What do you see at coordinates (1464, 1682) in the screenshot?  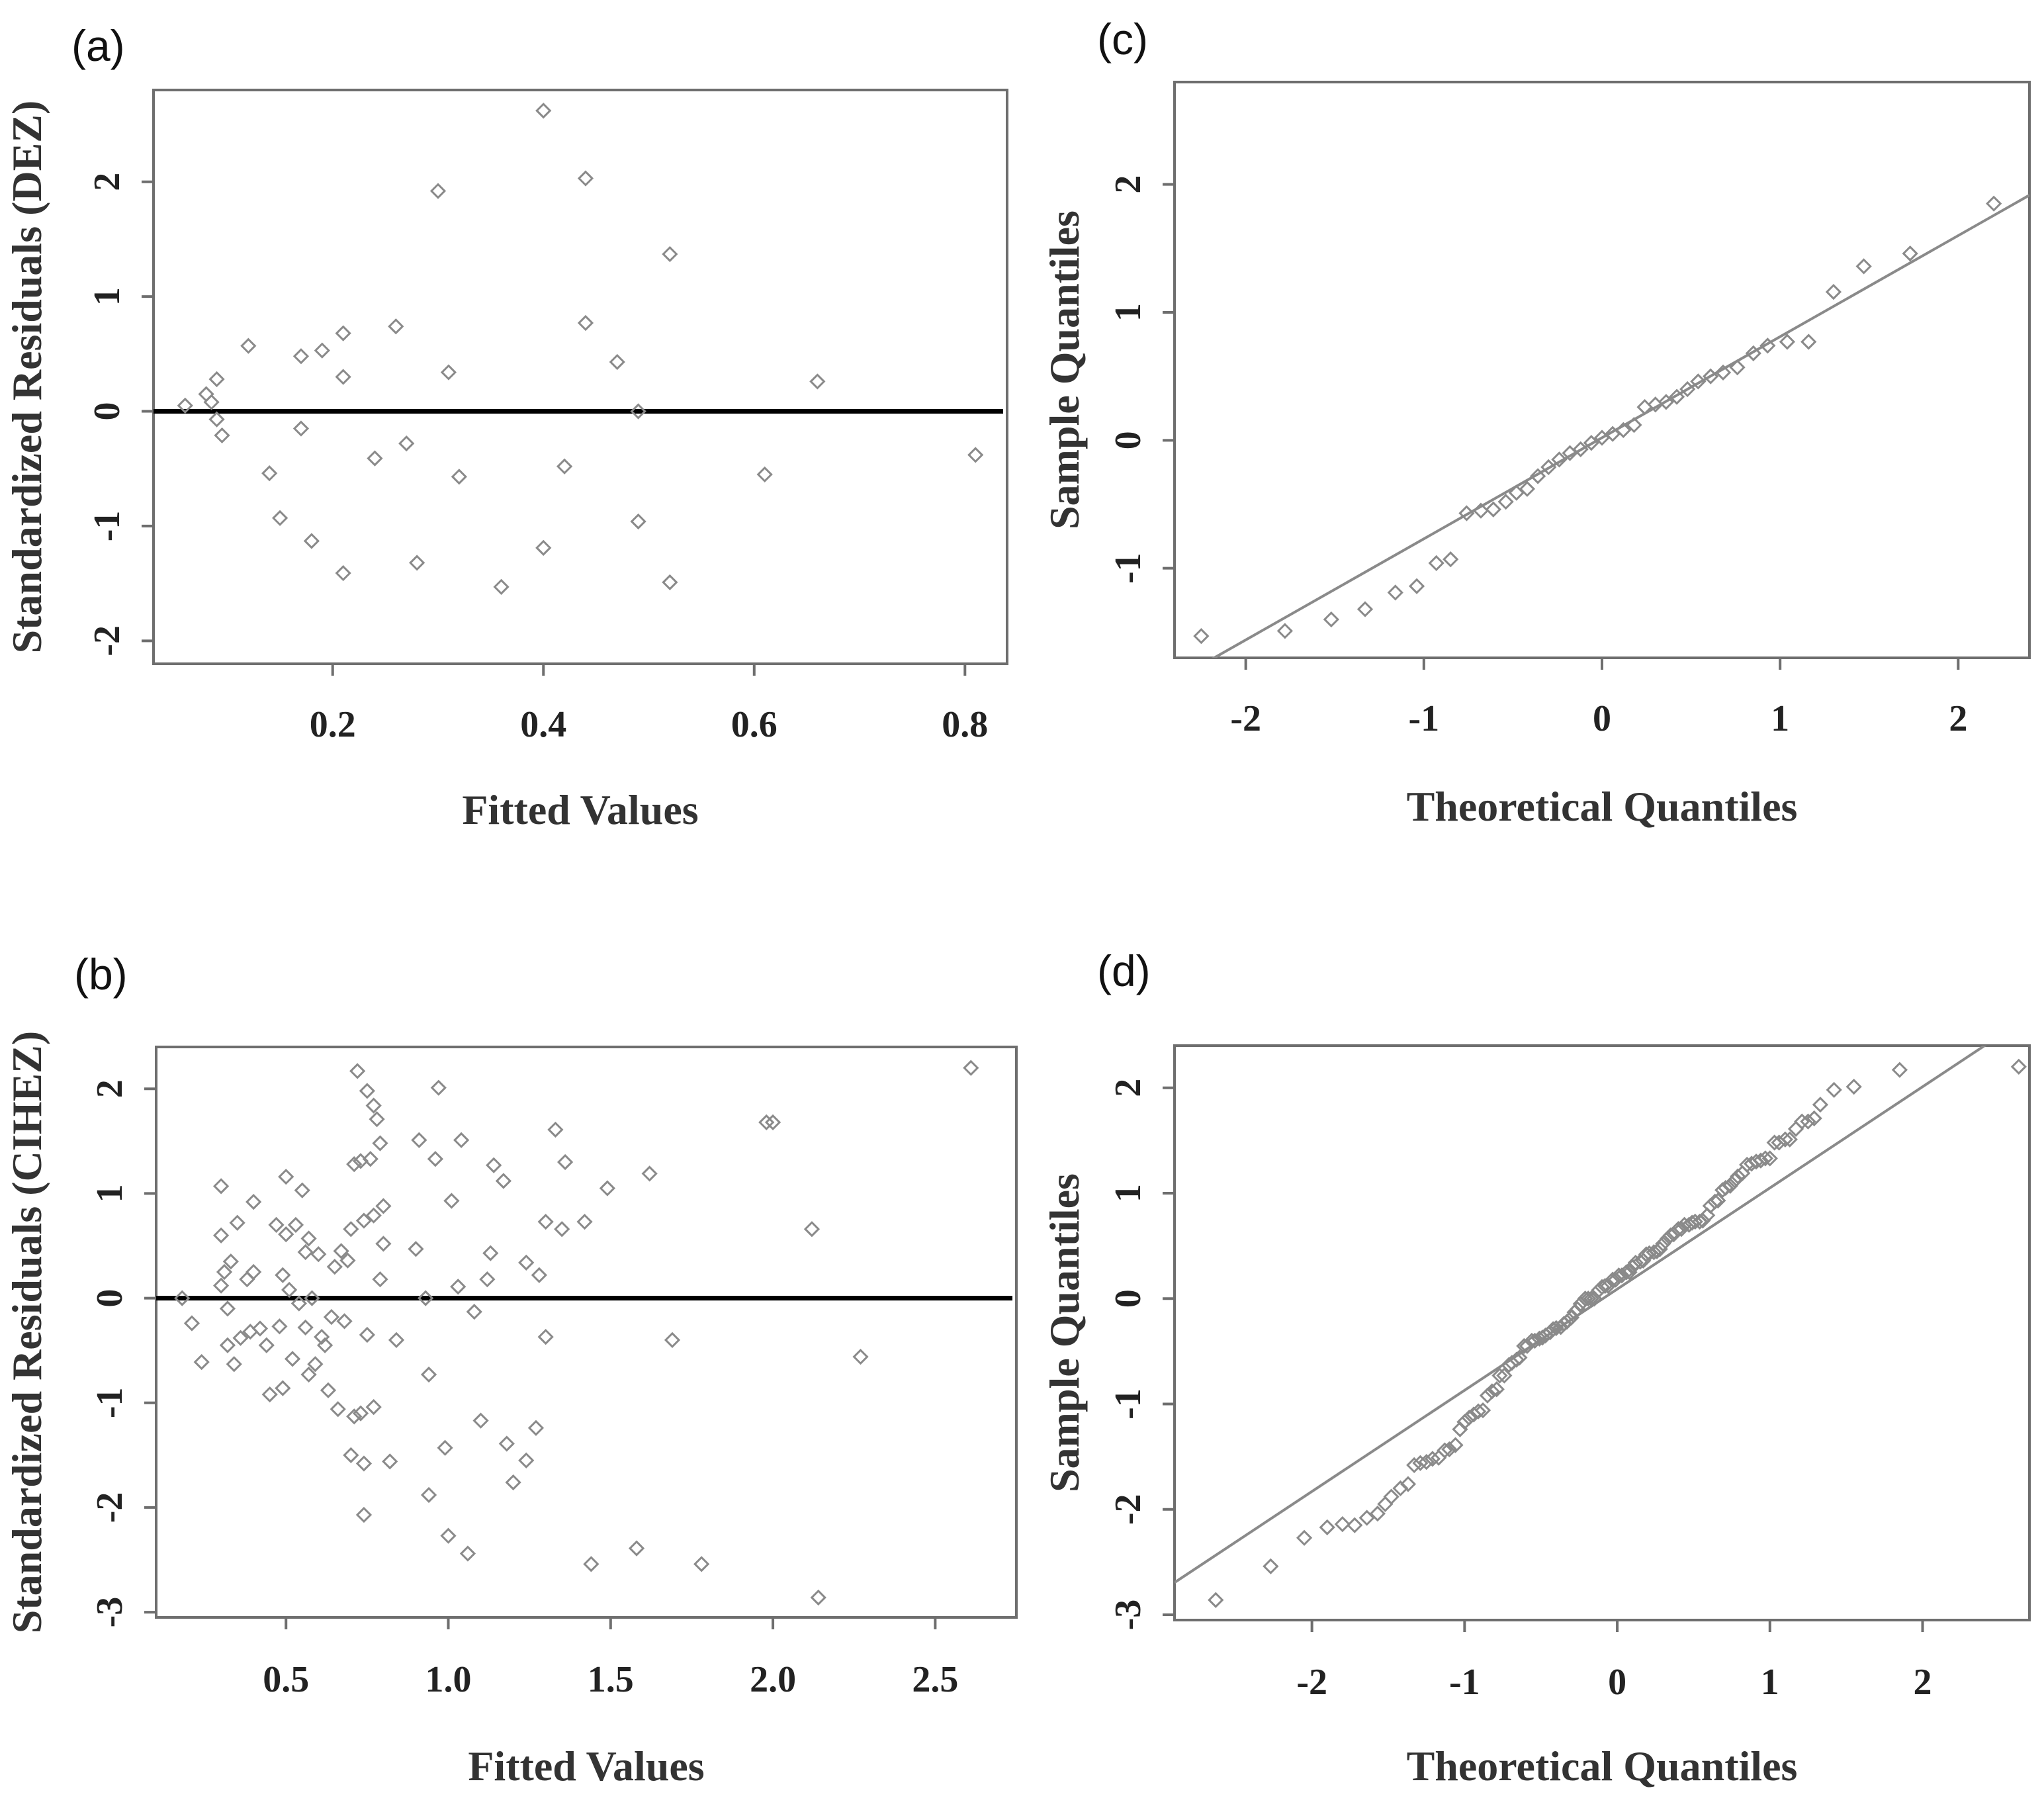 I see `x-tick-label: -1` at bounding box center [1464, 1682].